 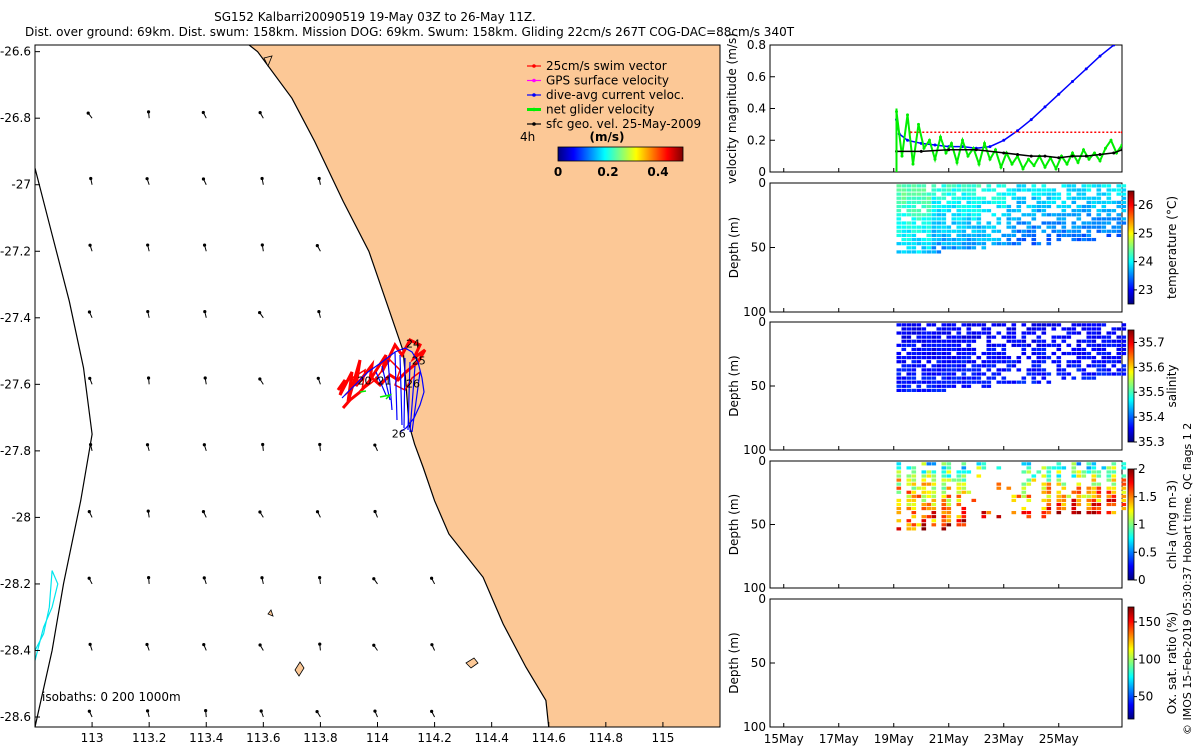 I want to click on map-x-tick-label: 113, so click(x=92, y=738).